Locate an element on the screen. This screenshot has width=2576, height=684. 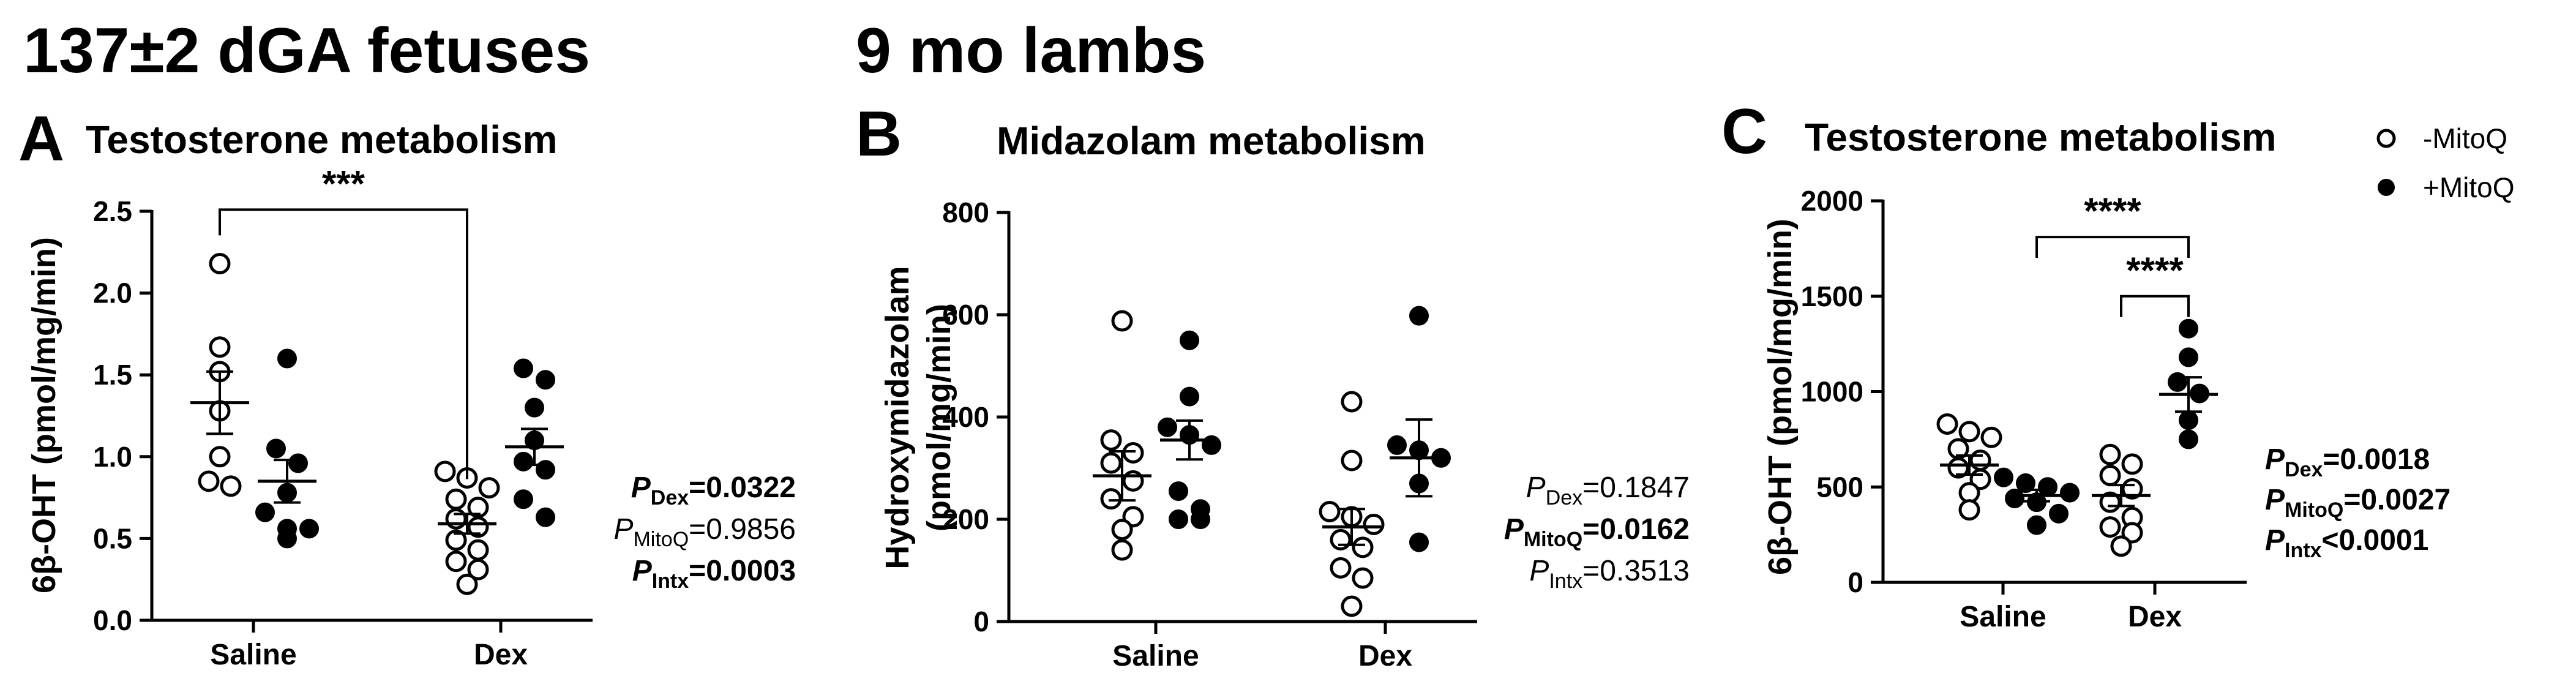
y-tick-label: 2.5 is located at coordinates (113, 211).